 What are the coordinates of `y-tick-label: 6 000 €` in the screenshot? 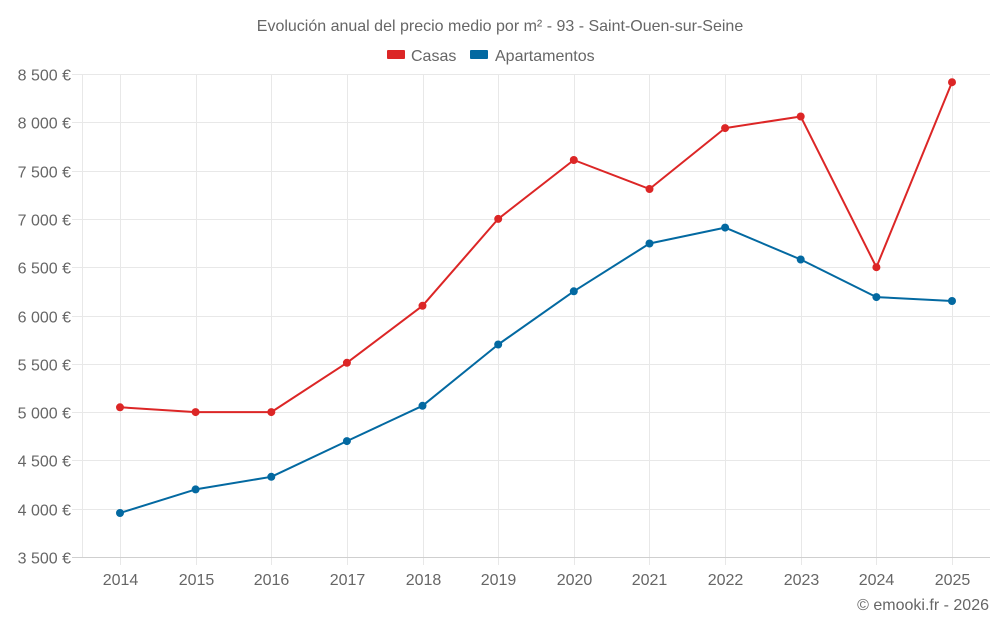 It's located at (44, 318).